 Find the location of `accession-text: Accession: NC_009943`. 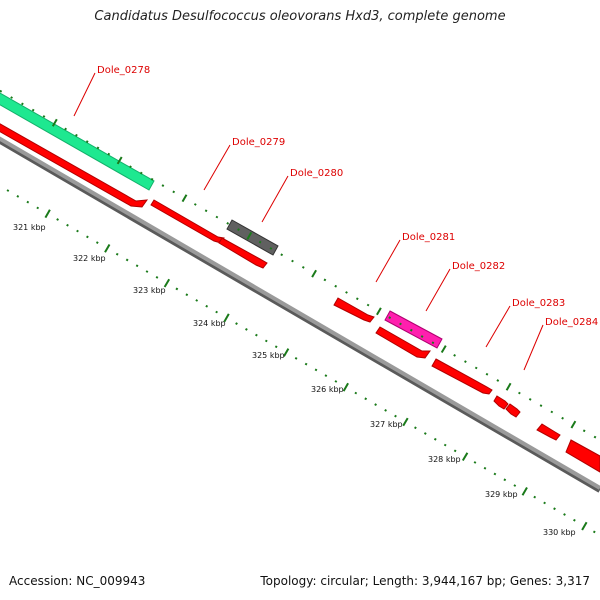

accession-text: Accession: NC_009943 is located at coordinates (77, 581).